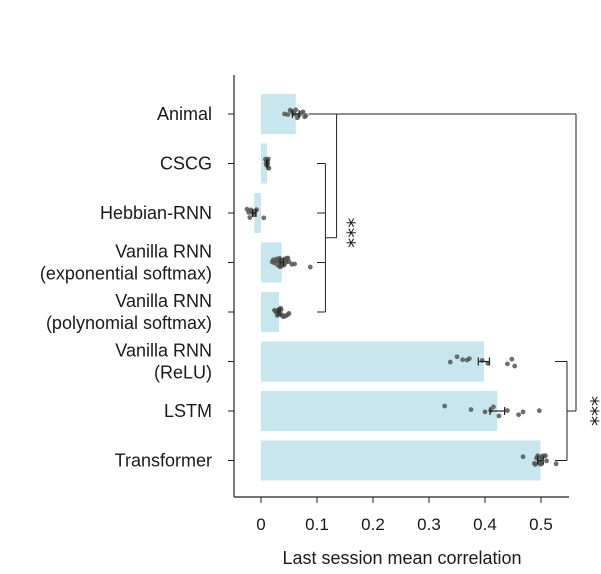 Image resolution: width=601 pixels, height=574 pixels. What do you see at coordinates (188, 411) in the screenshot?
I see `category-label-6: LSTM` at bounding box center [188, 411].